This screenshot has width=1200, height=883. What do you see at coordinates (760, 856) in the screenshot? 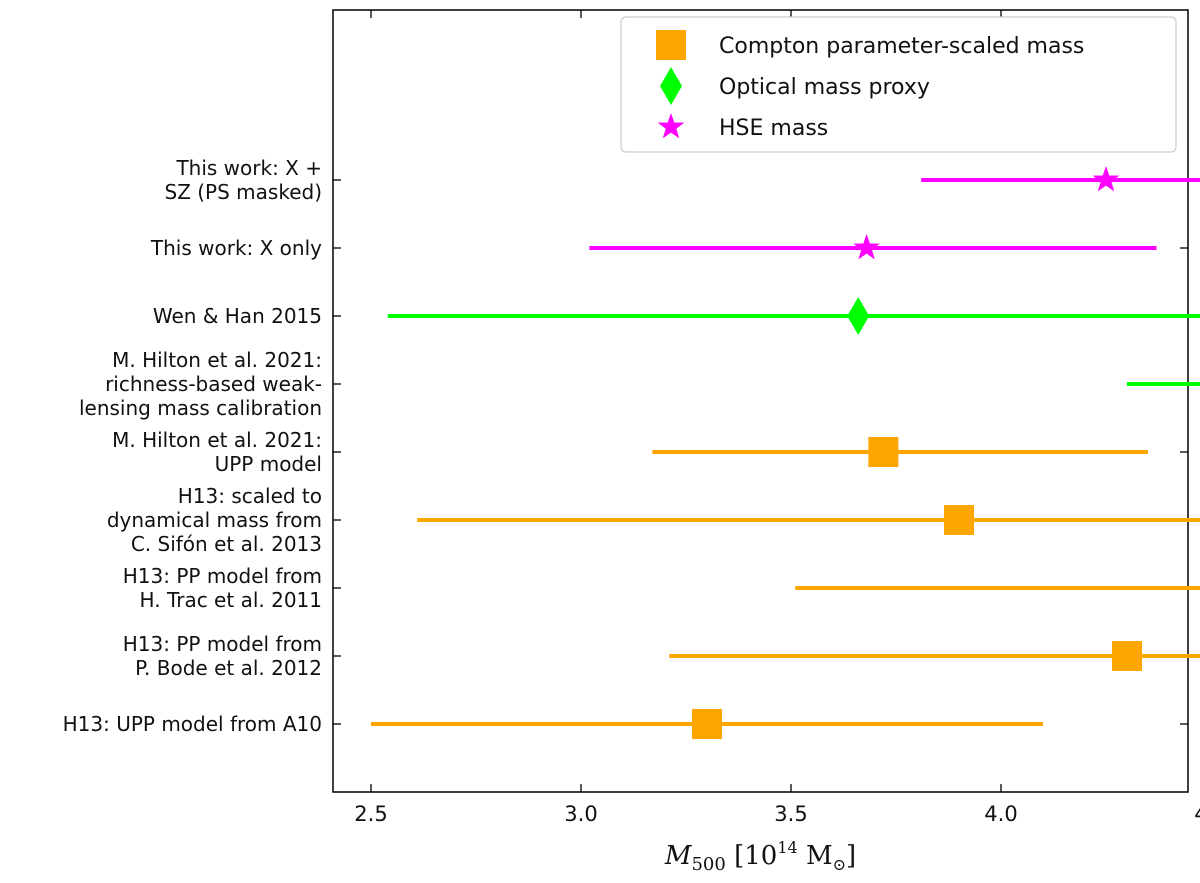
I see `x-axis-label: M500 [1014 M⊙]` at bounding box center [760, 856].